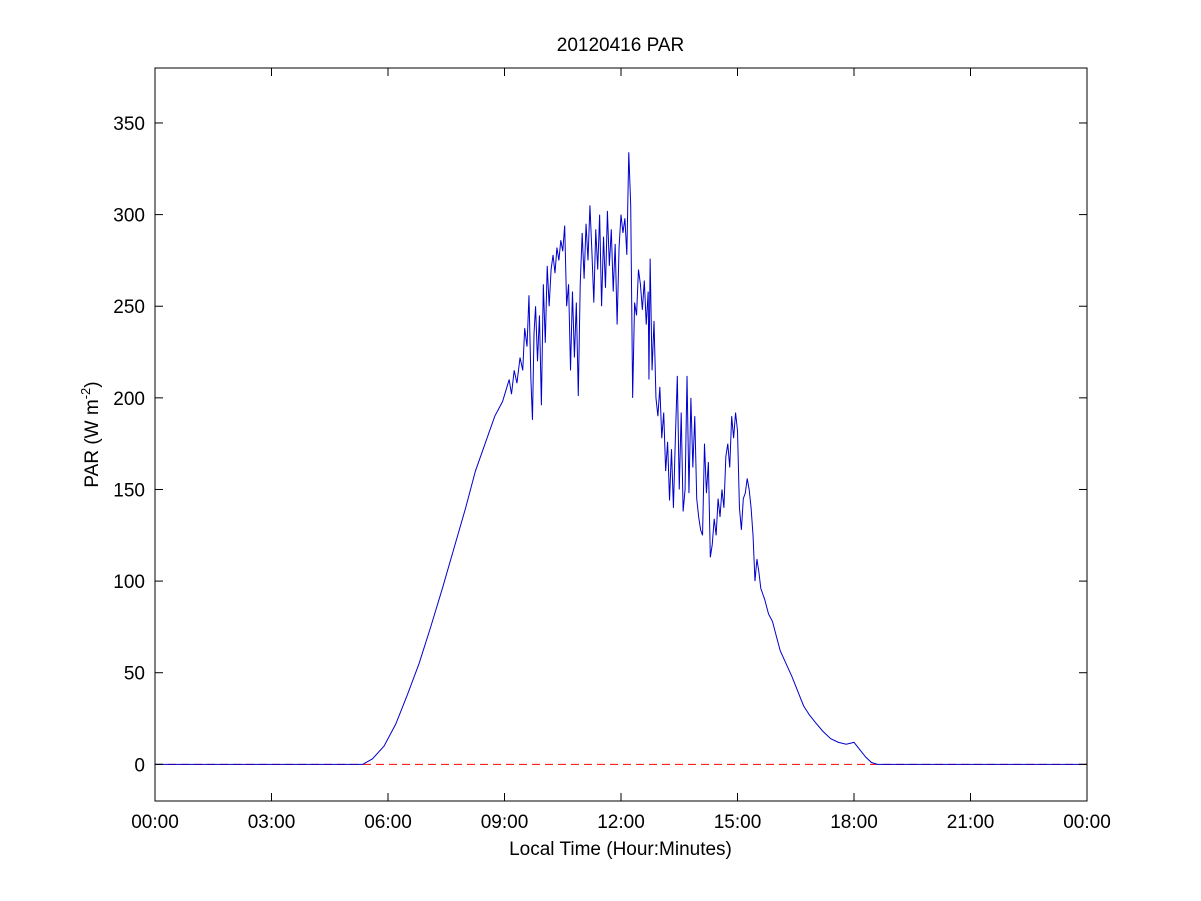 This screenshot has height=901, width=1201. What do you see at coordinates (272, 822) in the screenshot?
I see `x-tick-label: 03:00` at bounding box center [272, 822].